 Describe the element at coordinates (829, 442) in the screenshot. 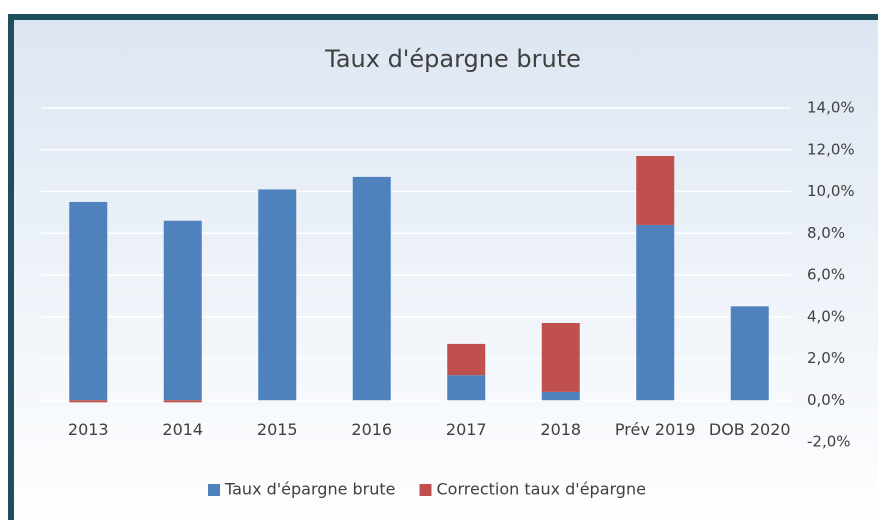

I see `y-tick-label: -2,0%` at that location.